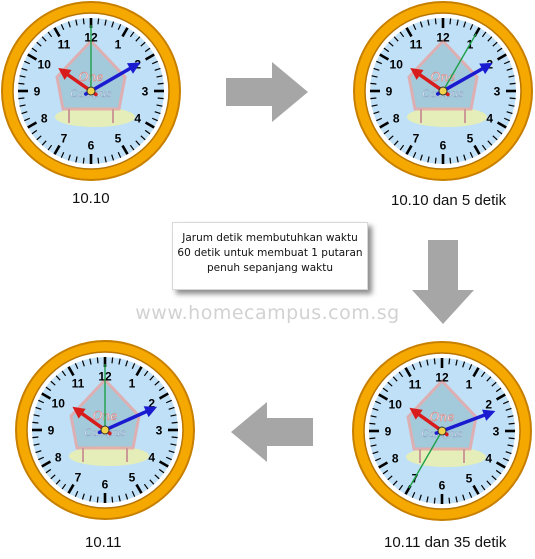 The height and width of the screenshot is (559, 535). Describe the element at coordinates (65, 74) in the screenshot. I see `hour-hand-tip` at that location.